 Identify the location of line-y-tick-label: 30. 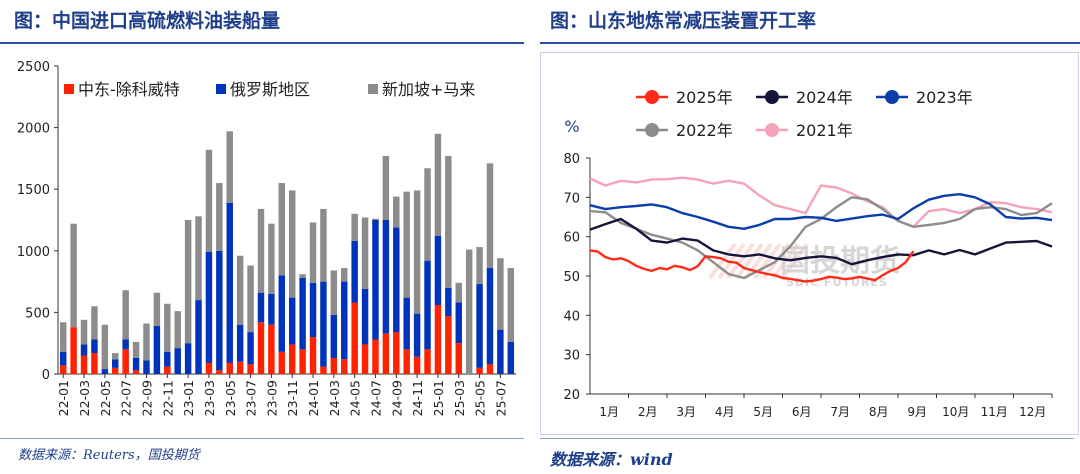
(571, 356).